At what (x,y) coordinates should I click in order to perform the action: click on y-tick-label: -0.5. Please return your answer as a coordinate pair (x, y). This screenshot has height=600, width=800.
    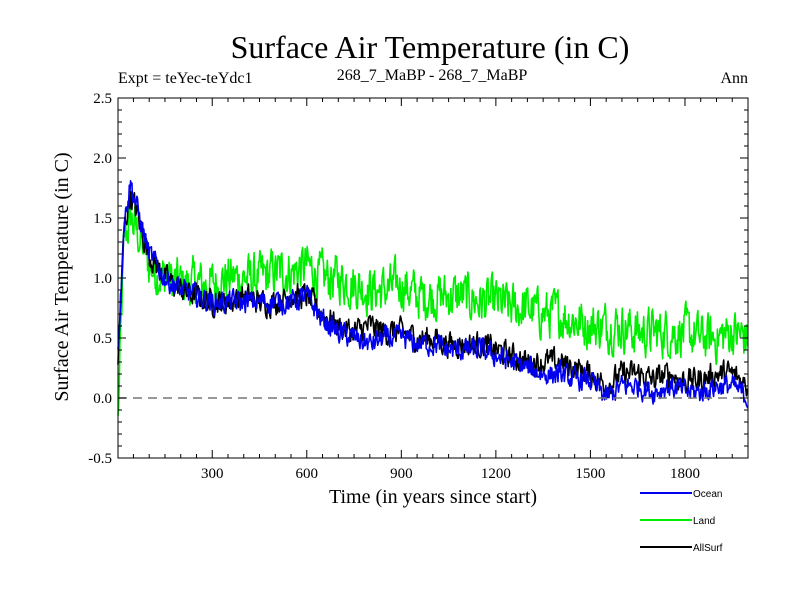
    Looking at the image, I should click on (100, 459).